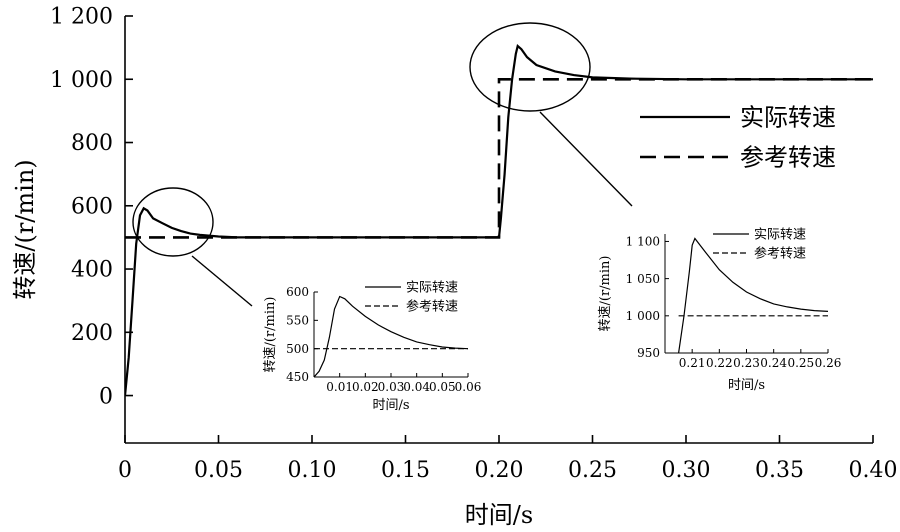 This screenshot has width=900, height=532. I want to click on x-tick-label: 0.21, so click(692, 363).